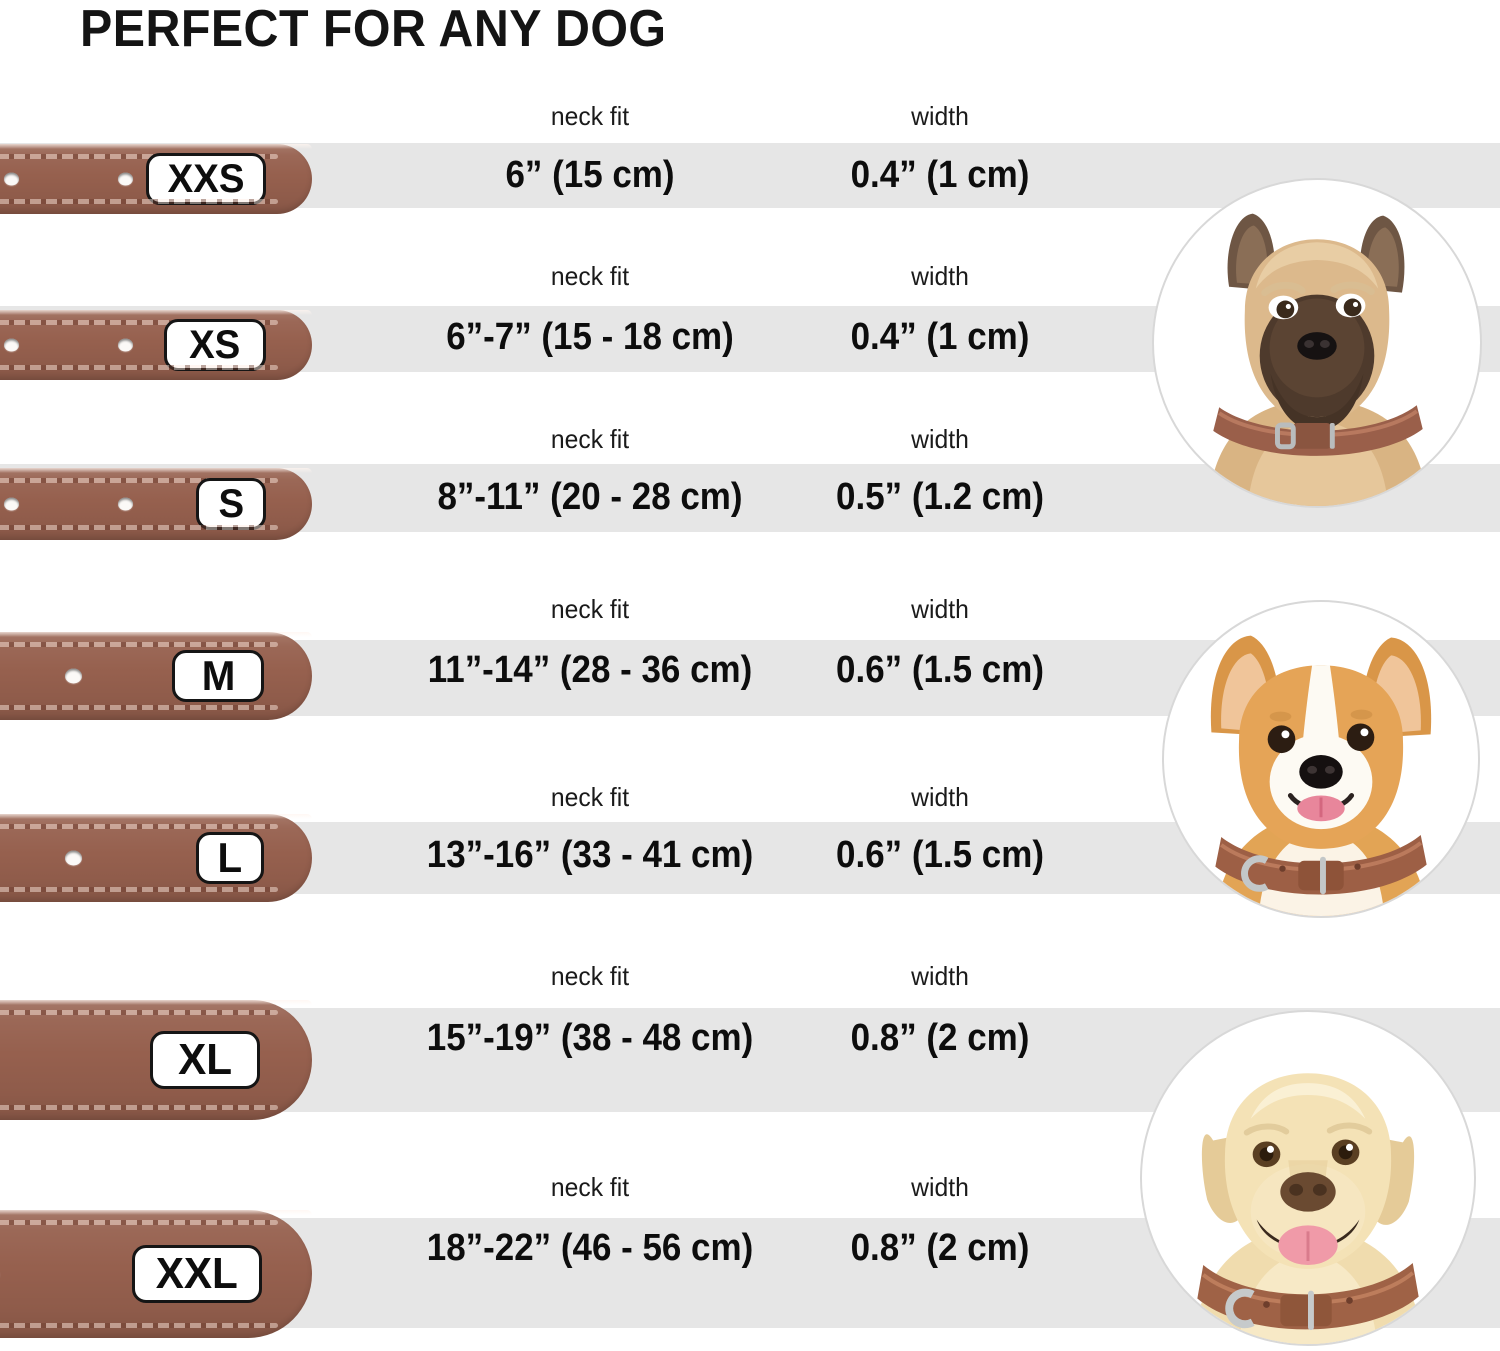  I want to click on collar-strap-m: M, so click(156, 676).